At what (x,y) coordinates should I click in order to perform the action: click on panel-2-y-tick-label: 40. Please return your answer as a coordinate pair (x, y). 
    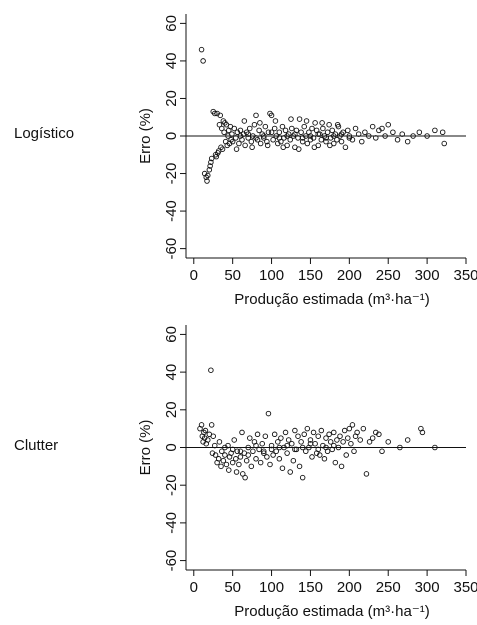
    Looking at the image, I should click on (171, 372).